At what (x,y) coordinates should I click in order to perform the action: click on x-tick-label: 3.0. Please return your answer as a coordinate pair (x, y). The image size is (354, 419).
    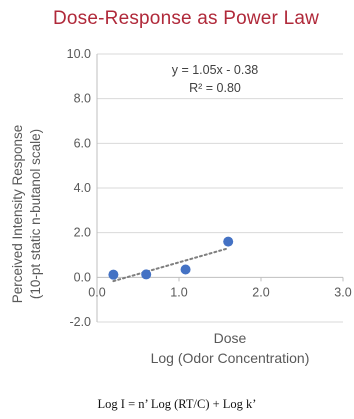
    Looking at the image, I should click on (342, 292).